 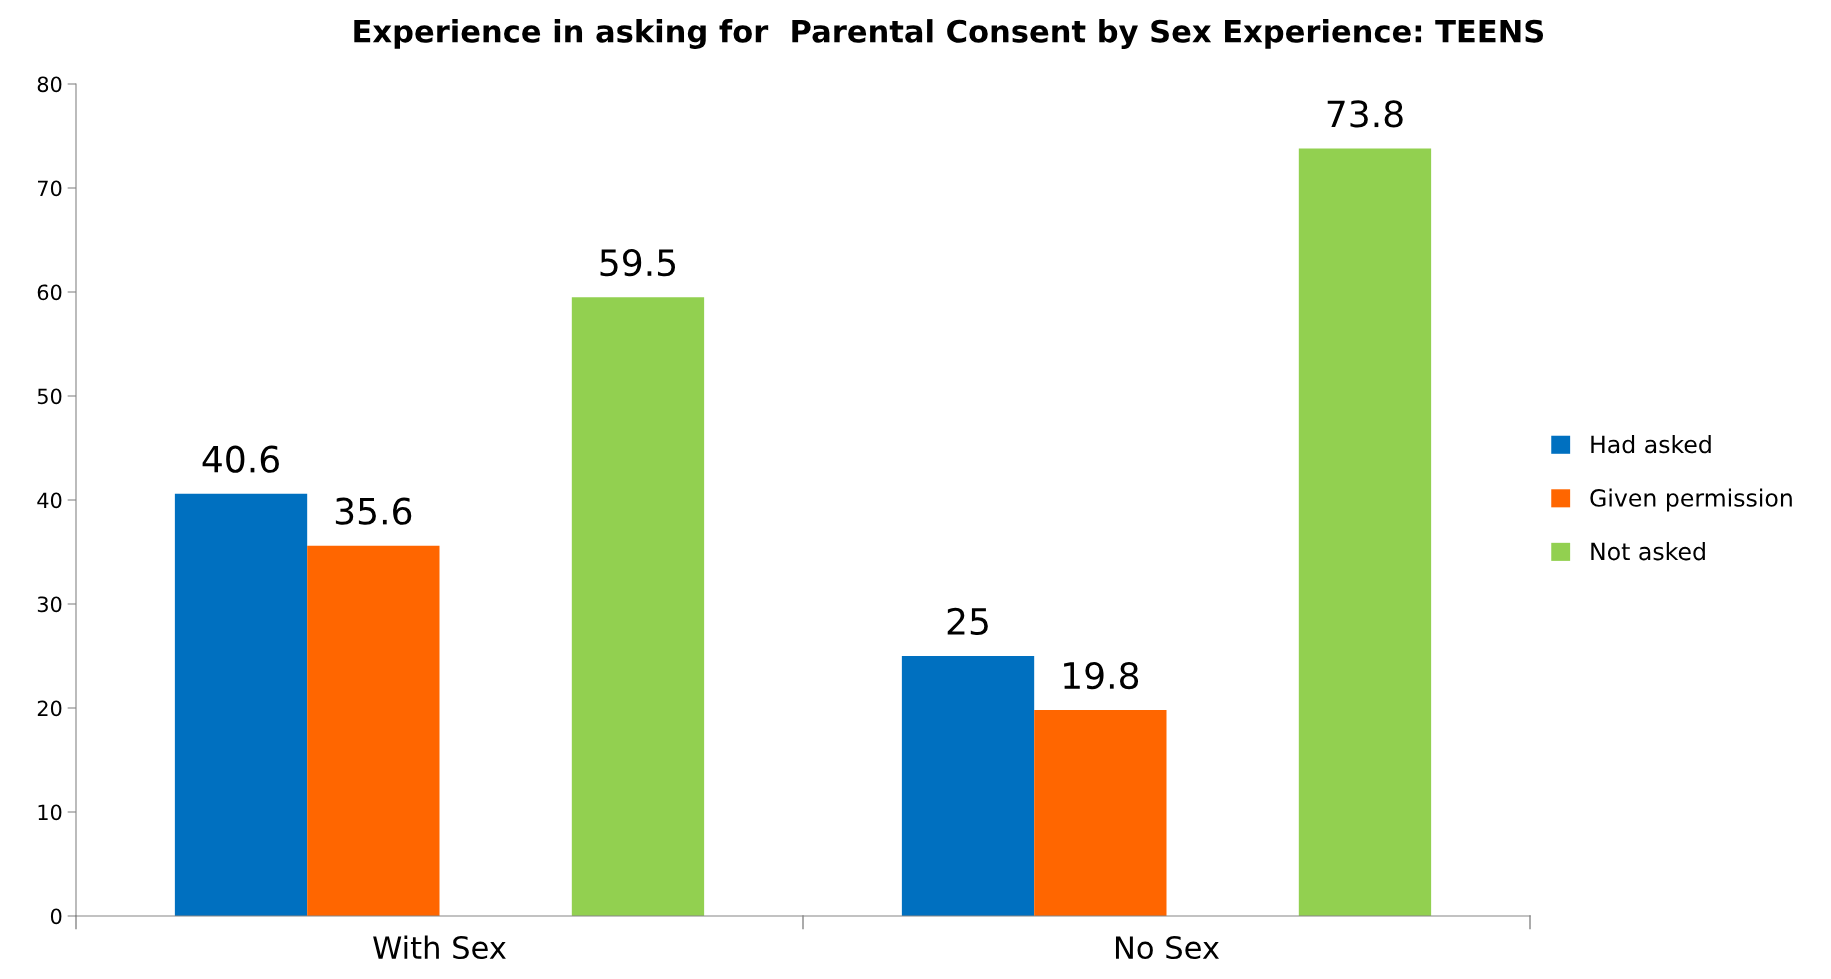 What do you see at coordinates (1167, 947) in the screenshot?
I see `x-tick-label: No Sex` at bounding box center [1167, 947].